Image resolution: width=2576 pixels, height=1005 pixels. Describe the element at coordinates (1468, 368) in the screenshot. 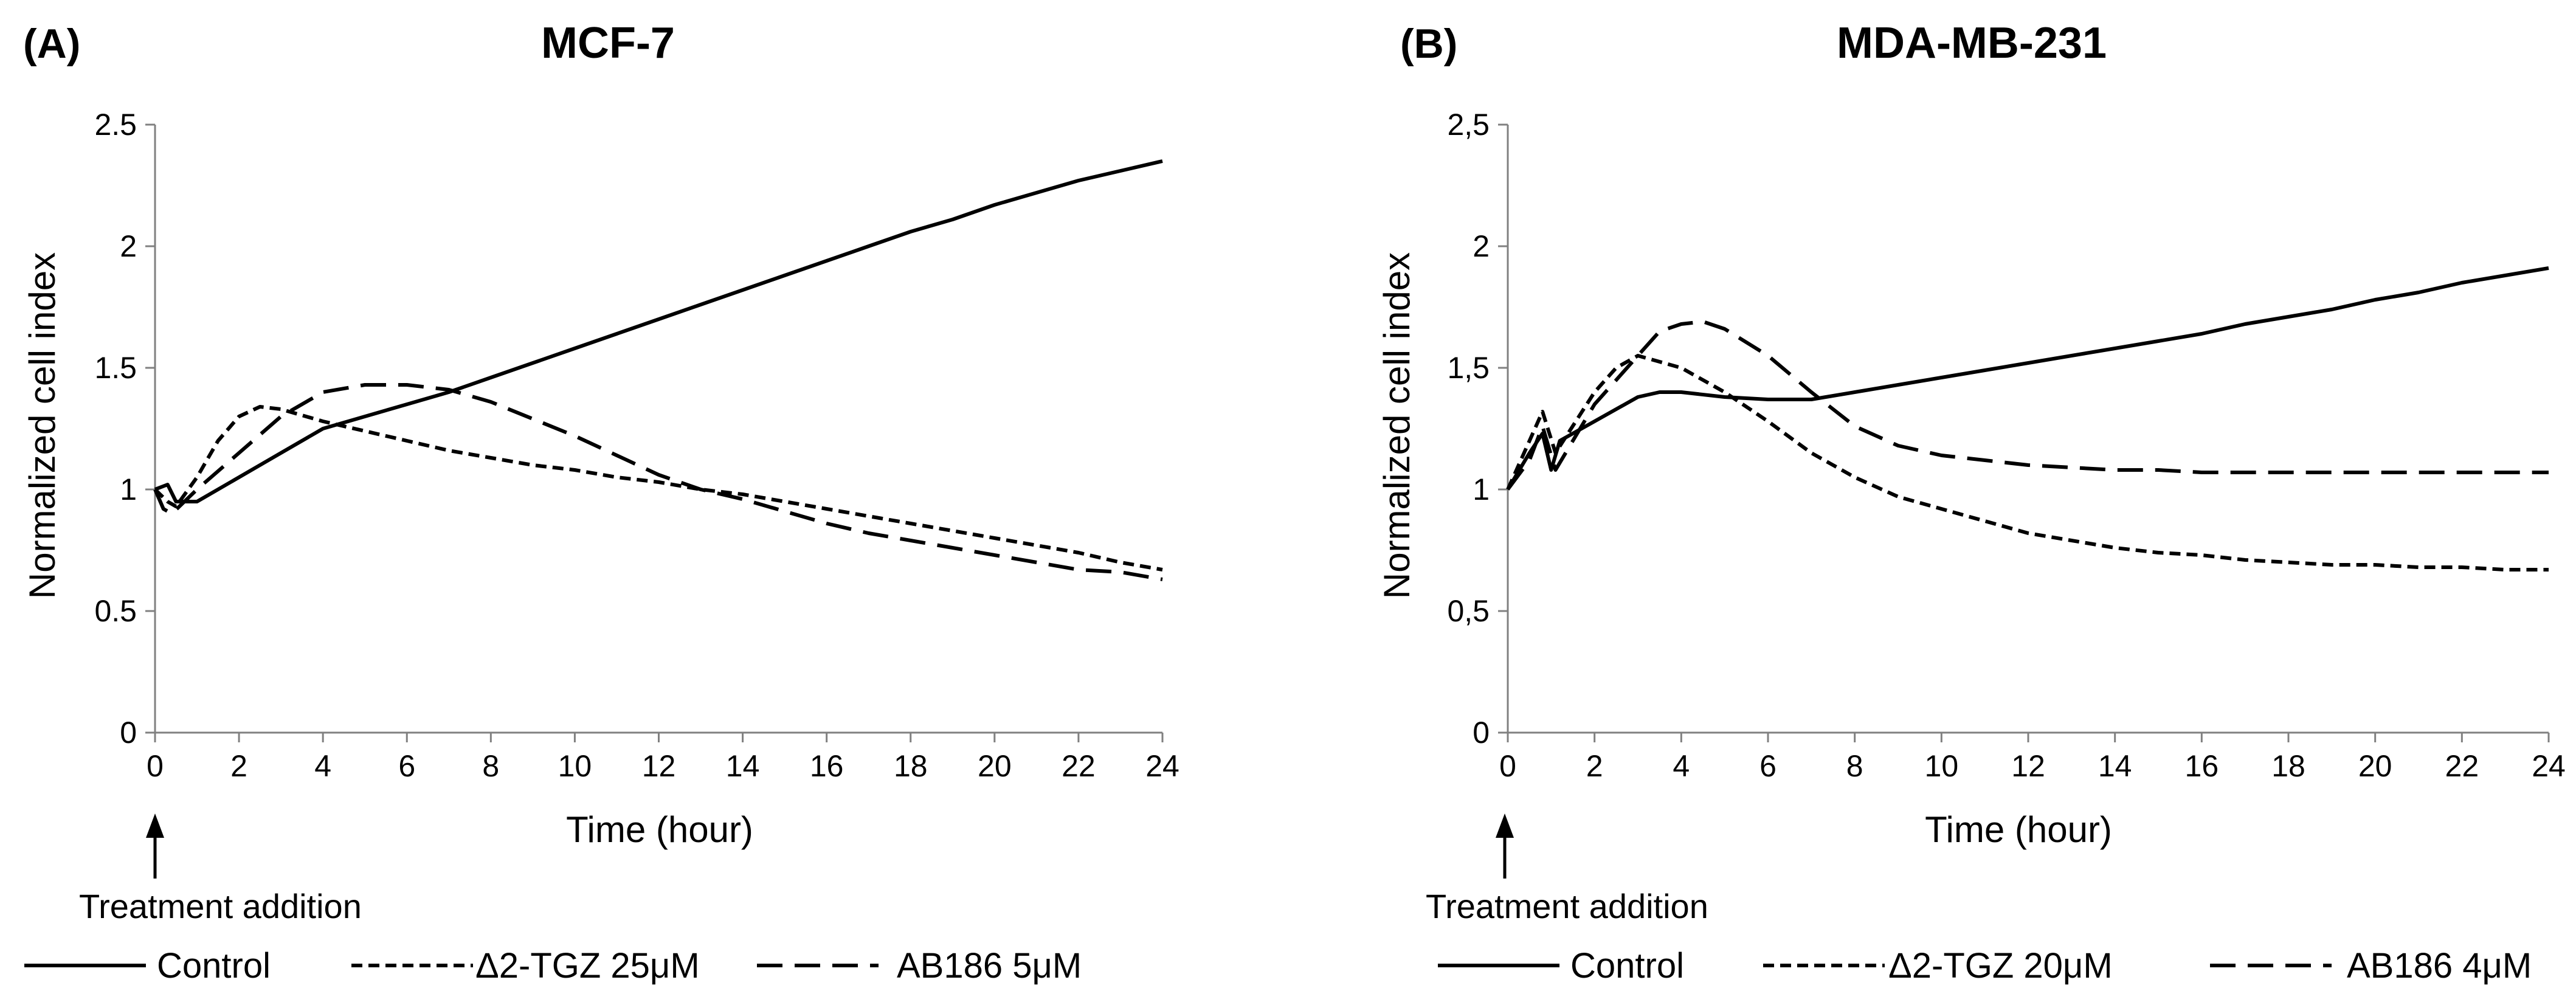

I see `y-tick-label: 1,5` at that location.